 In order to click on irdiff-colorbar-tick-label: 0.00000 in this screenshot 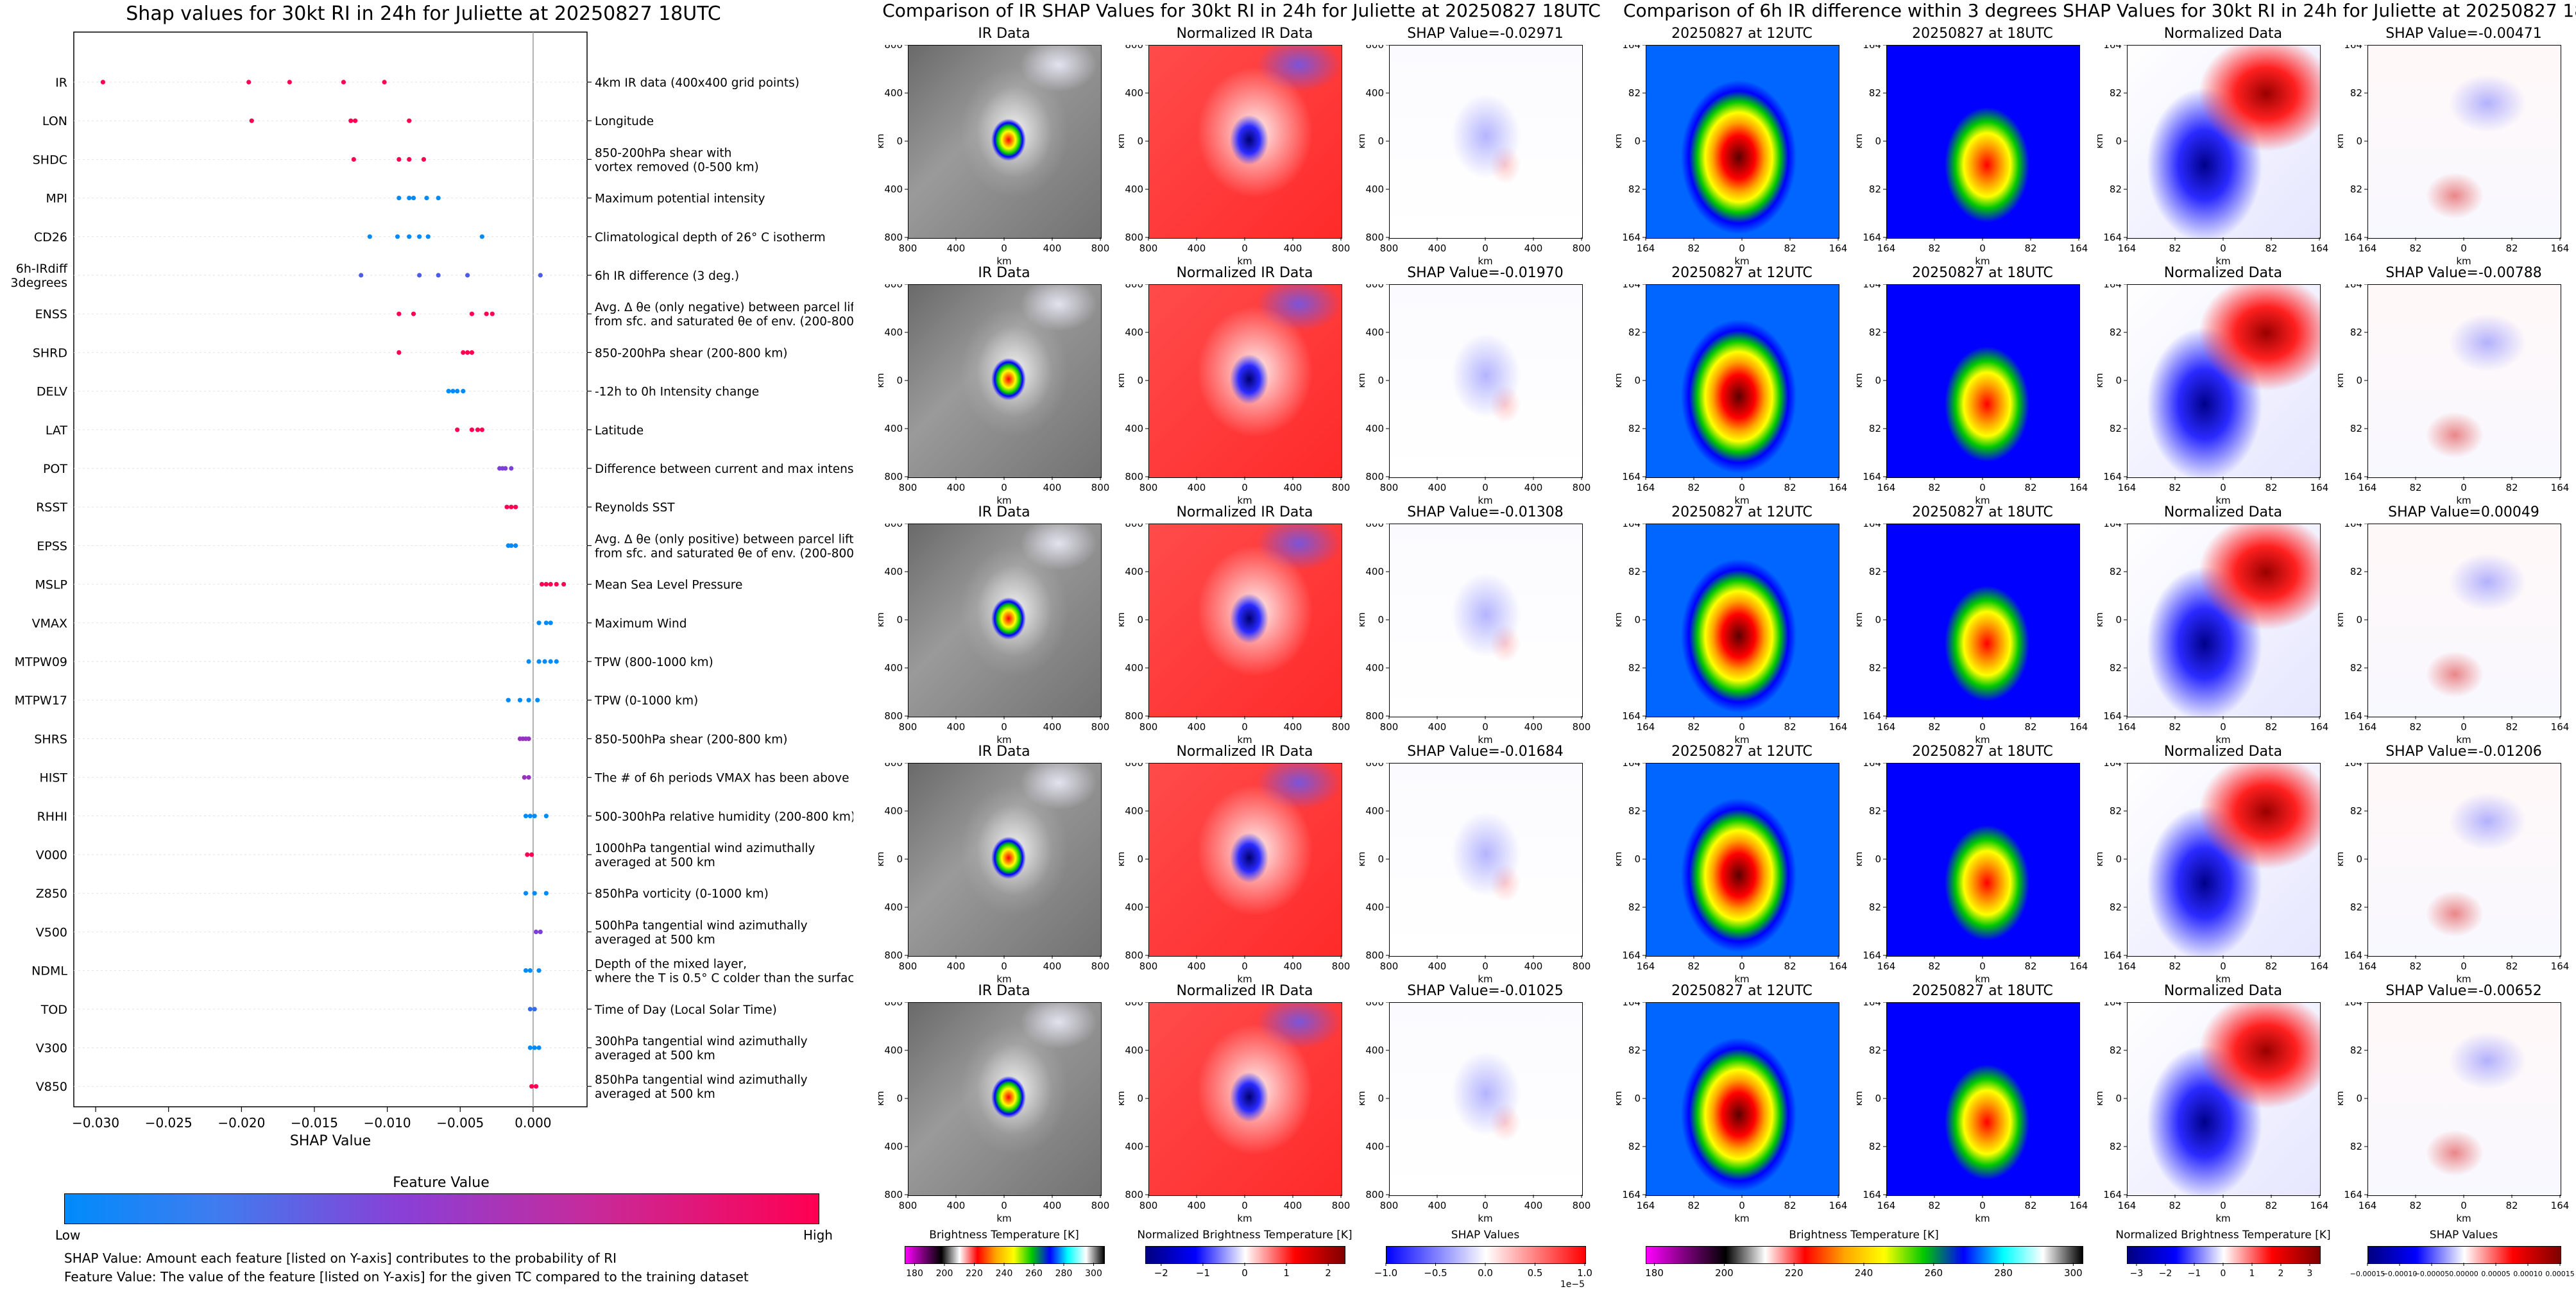, I will do `click(2463, 1274)`.